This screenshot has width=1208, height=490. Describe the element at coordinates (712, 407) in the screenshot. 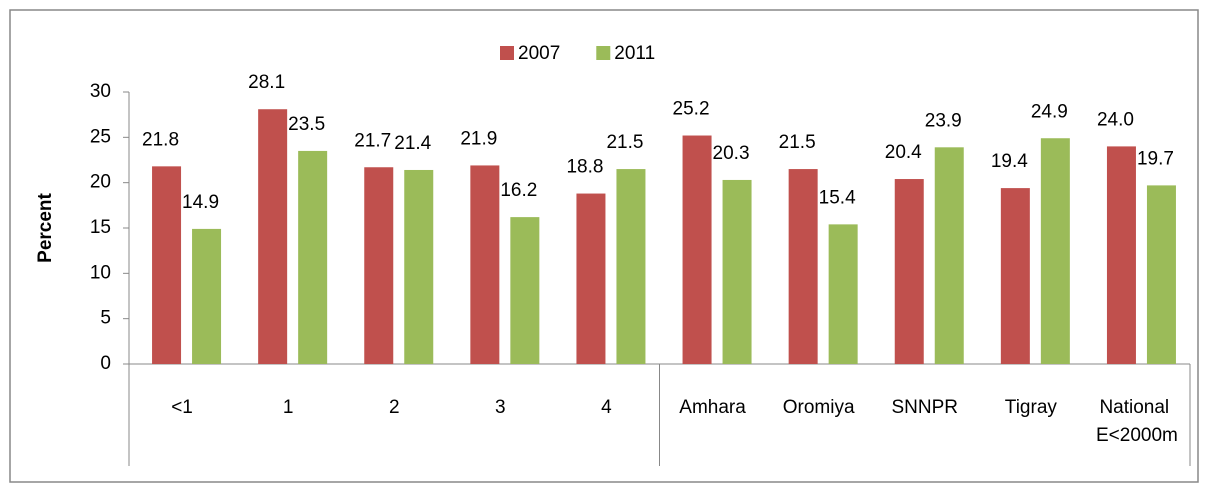

I see `x-tick-label: Amhara` at that location.